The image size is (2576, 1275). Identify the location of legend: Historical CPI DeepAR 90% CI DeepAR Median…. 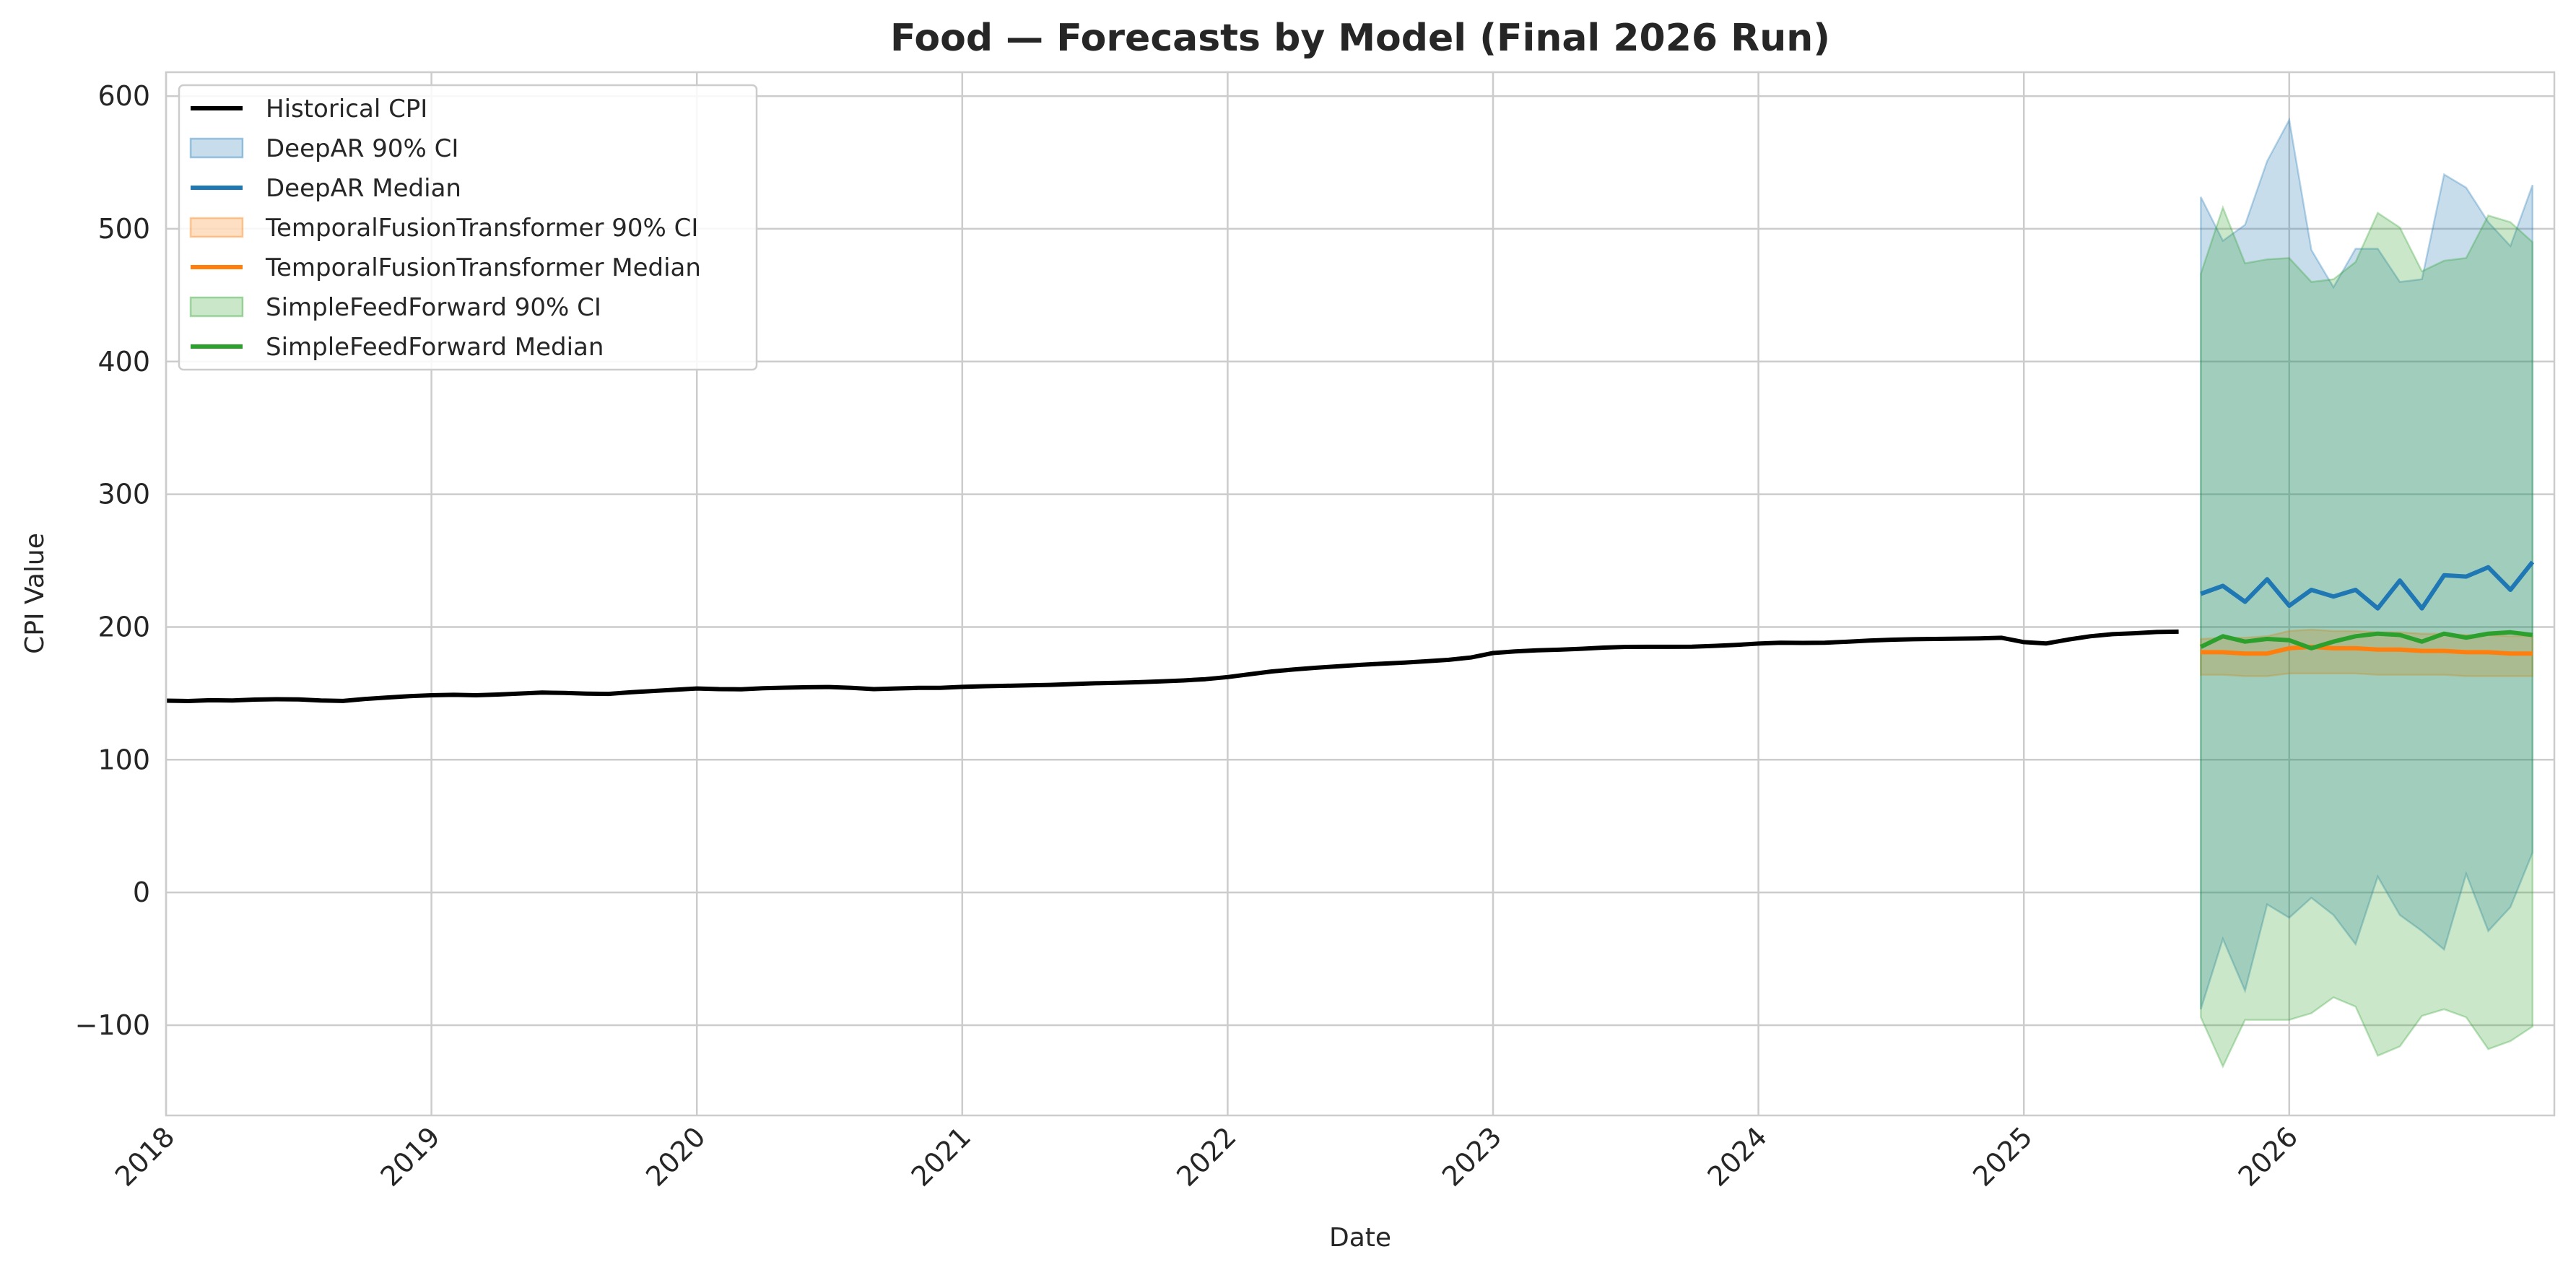
(468, 227).